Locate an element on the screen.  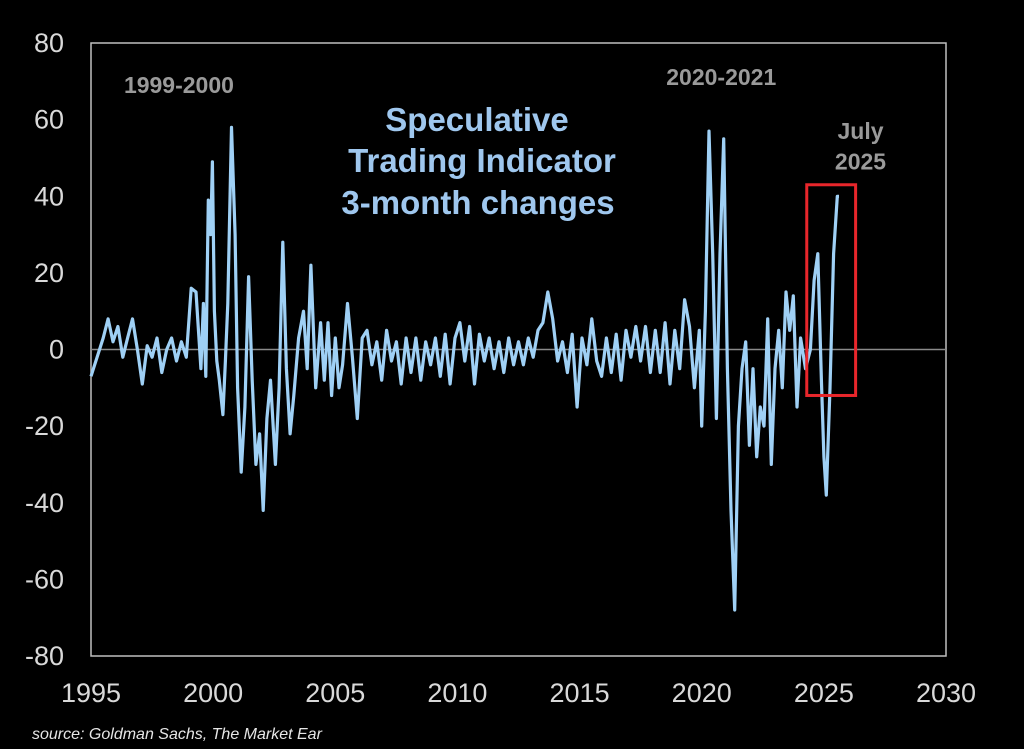
annotations: 1999-2000 2020-2021 July 2025 is located at coordinates (505, 119).